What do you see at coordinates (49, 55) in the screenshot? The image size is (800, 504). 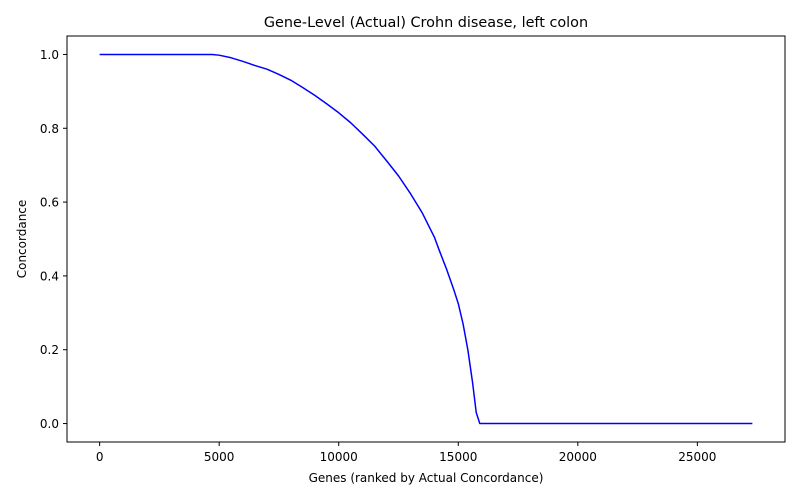 I see `y-tick-label: 1.0` at bounding box center [49, 55].